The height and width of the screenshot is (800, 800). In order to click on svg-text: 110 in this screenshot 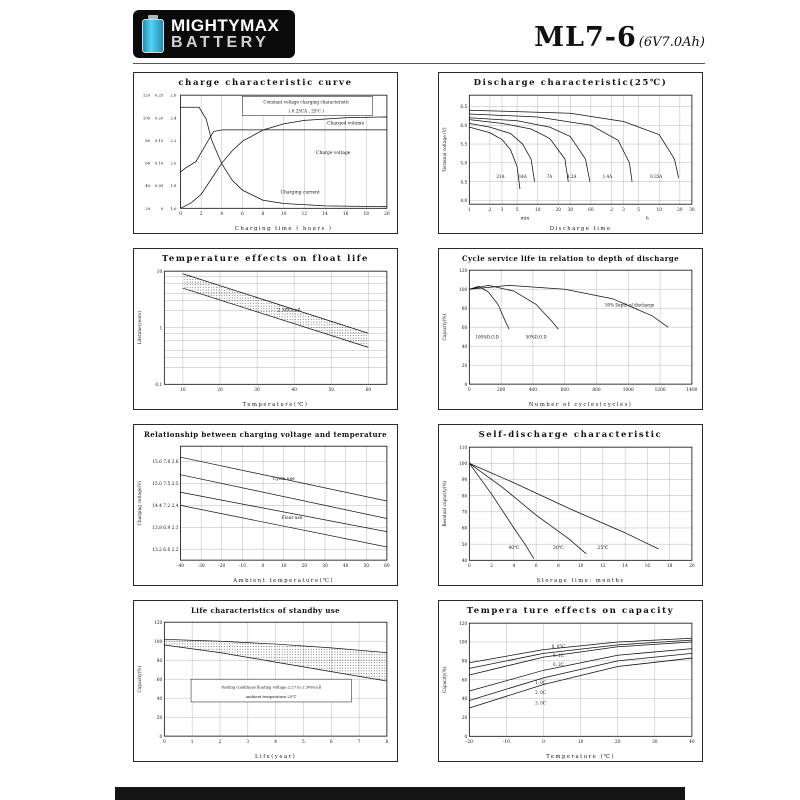, I will do `click(463, 448)`.